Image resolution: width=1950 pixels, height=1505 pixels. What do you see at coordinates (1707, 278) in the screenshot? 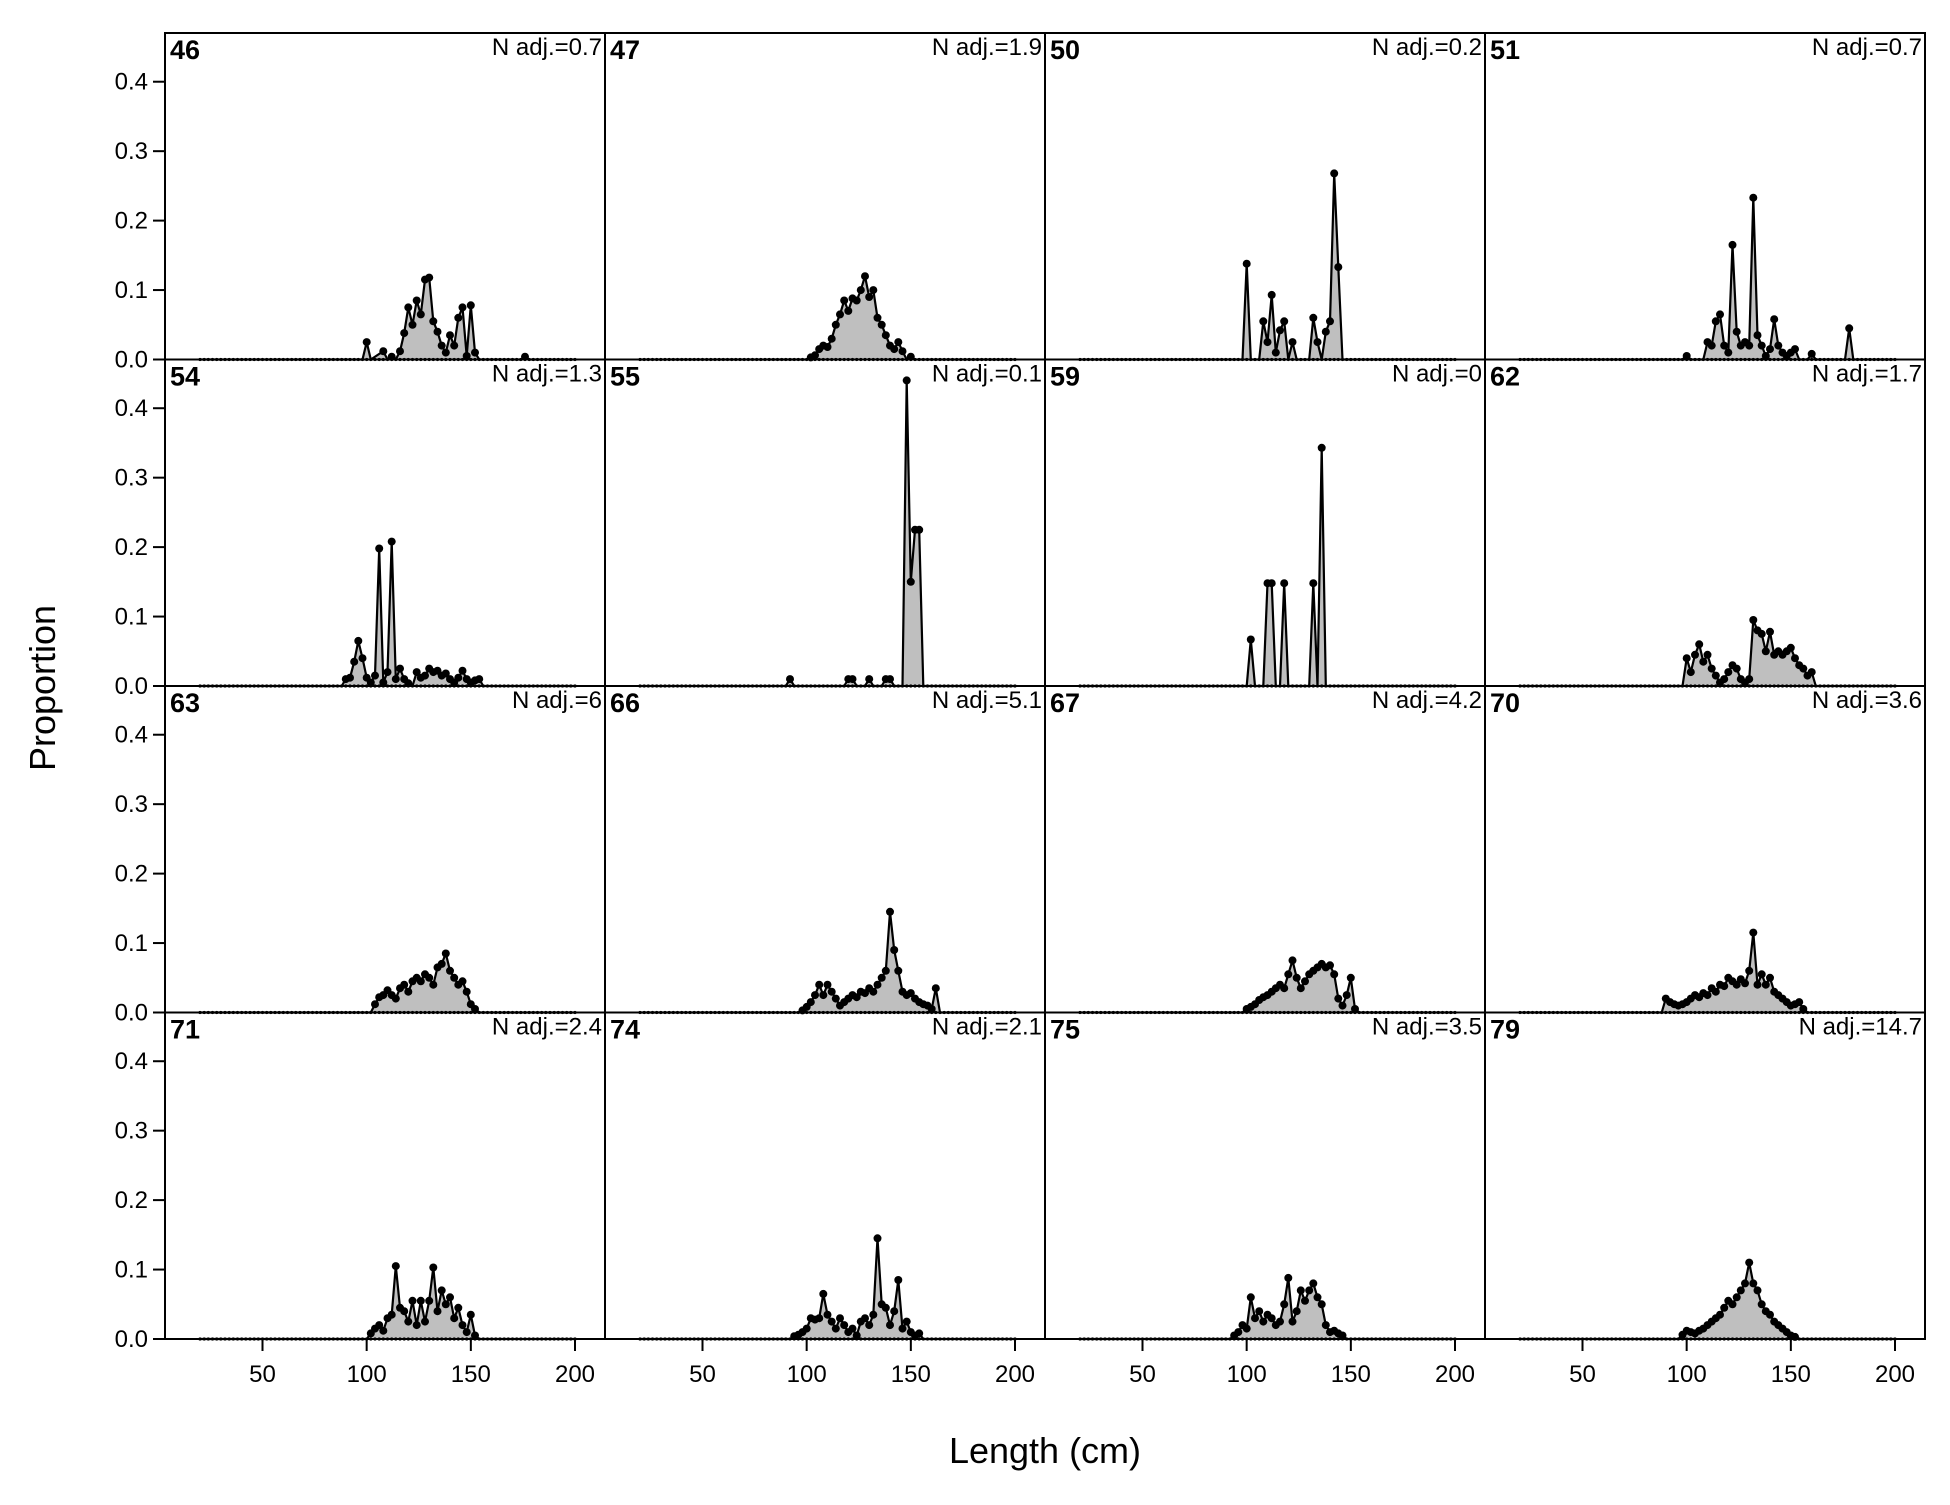
I see `distribution-line` at bounding box center [1707, 278].